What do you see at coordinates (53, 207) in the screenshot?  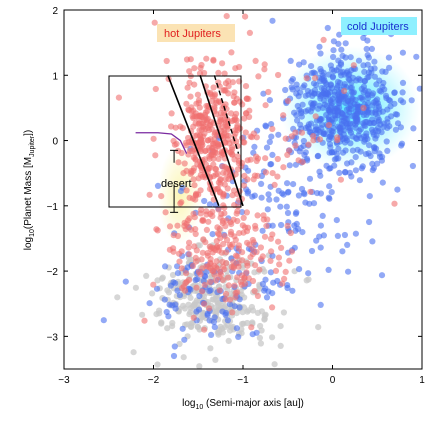 I see `y-tick-label: −1` at bounding box center [53, 207].